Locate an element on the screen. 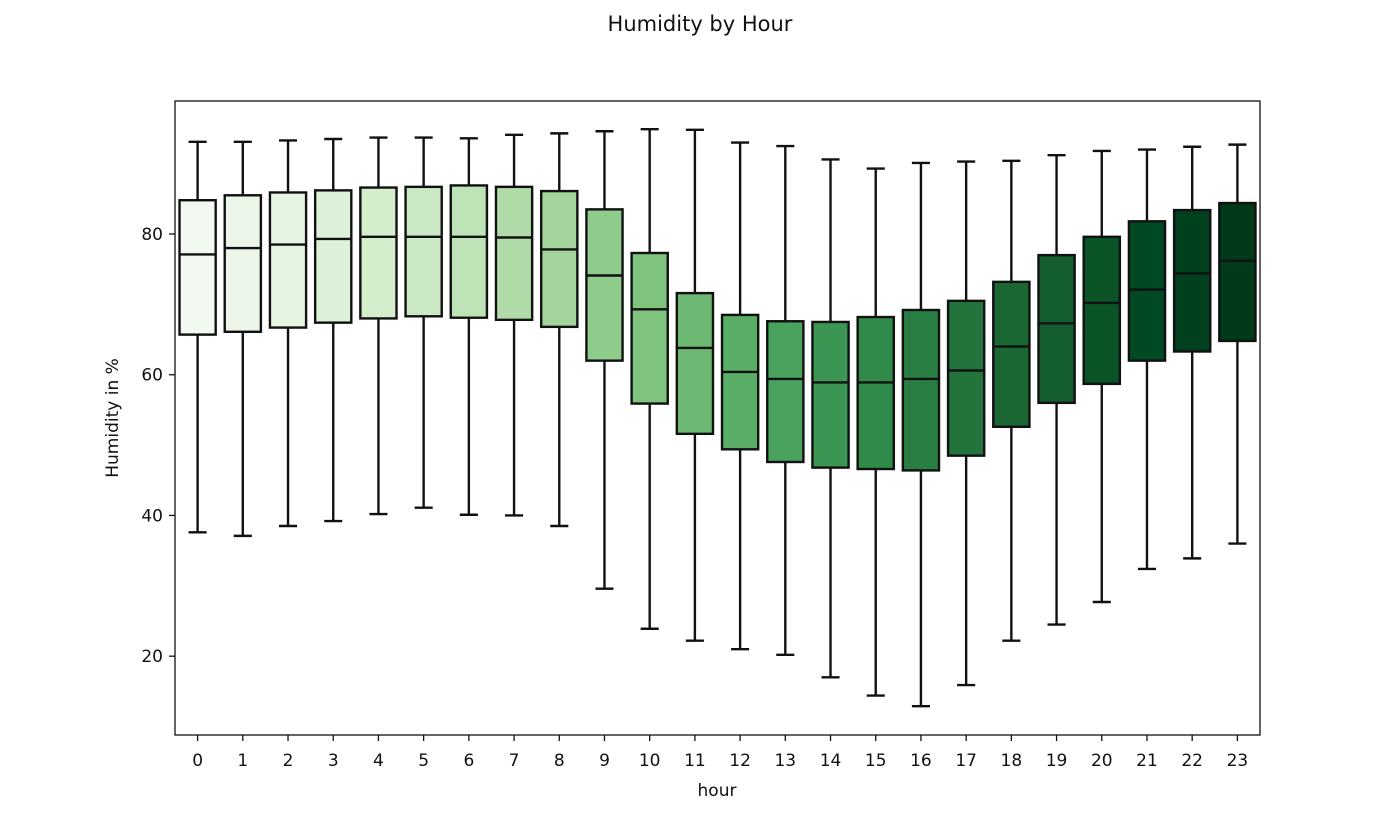 The image size is (1400, 840). x-tick-label: 10 is located at coordinates (650, 761).